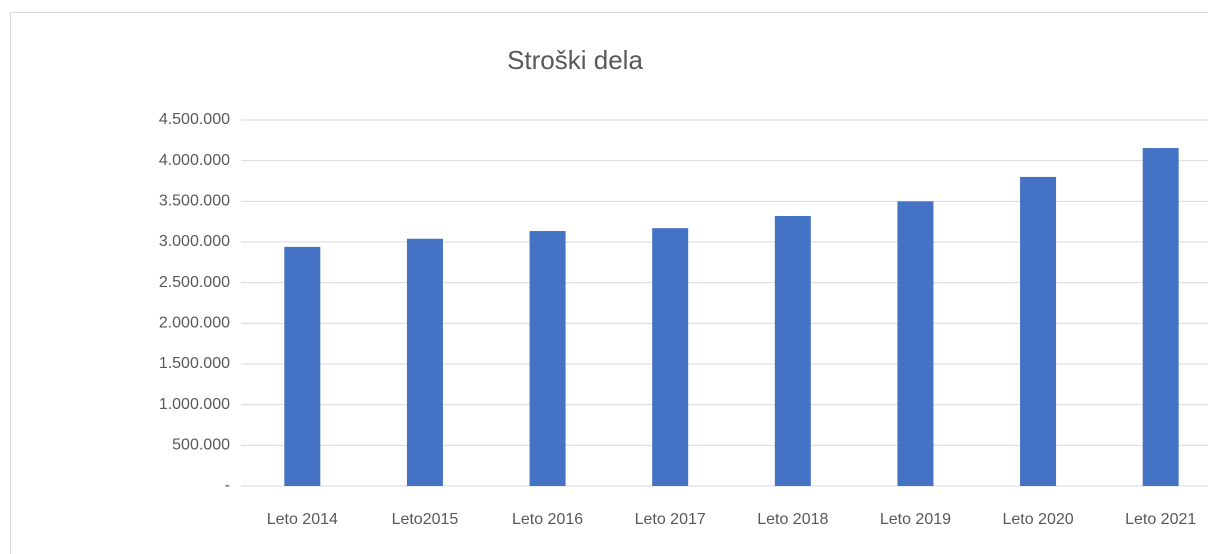 This screenshot has height=554, width=1208. What do you see at coordinates (194, 119) in the screenshot?
I see `y-tick-label: 4.500.000` at bounding box center [194, 119].